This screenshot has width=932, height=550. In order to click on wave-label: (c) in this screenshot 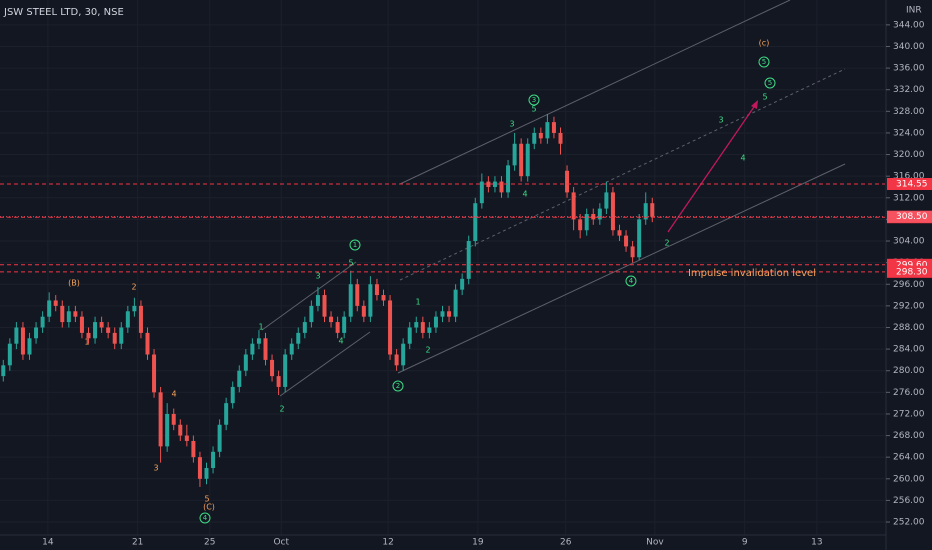, I will do `click(764, 43)`.